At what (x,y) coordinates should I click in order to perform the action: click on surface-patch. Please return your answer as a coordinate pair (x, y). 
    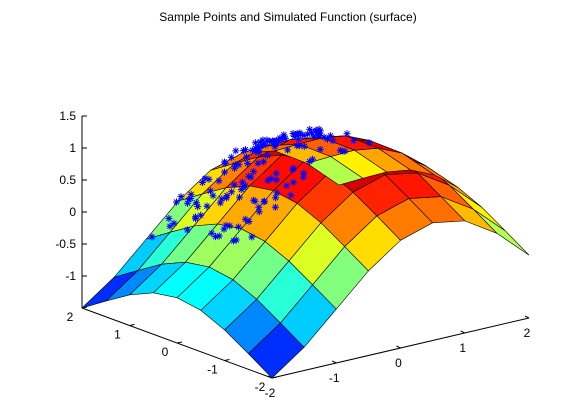
    Looking at the image, I should click on (110, 289).